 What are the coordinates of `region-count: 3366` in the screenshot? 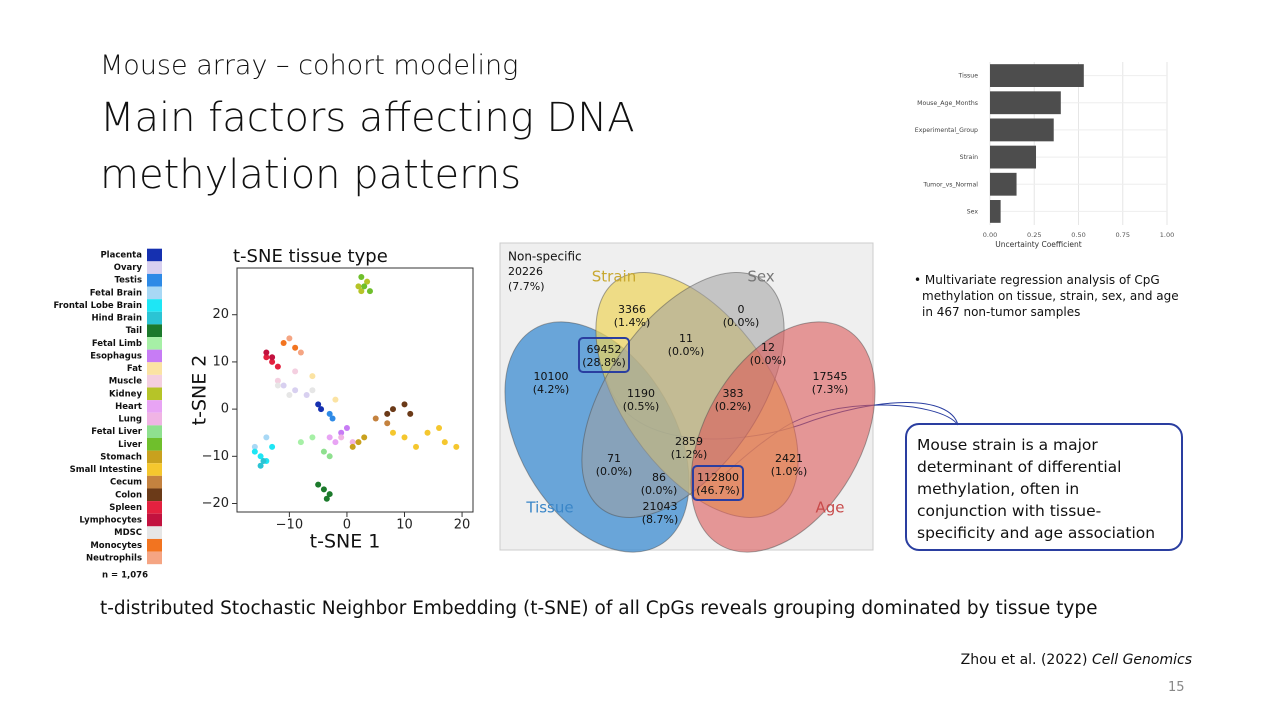 It's located at (632, 309).